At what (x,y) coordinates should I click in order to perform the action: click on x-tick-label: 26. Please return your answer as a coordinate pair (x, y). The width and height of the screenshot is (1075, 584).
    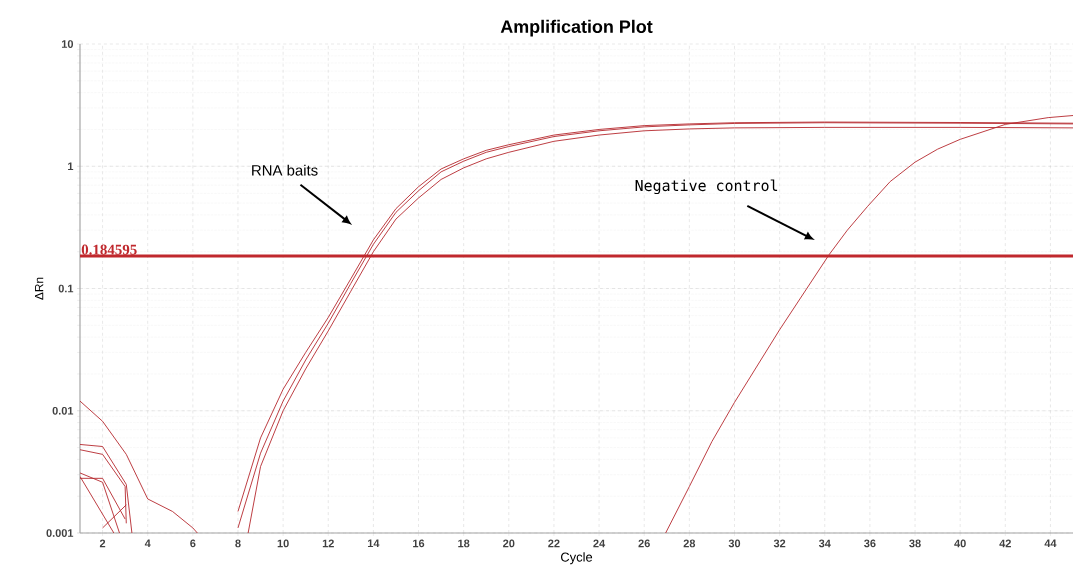
    Looking at the image, I should click on (644, 543).